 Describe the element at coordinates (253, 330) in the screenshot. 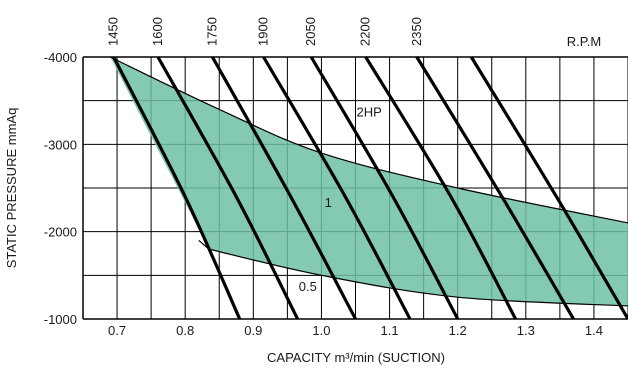

I see `x-tick-label: 0.9` at that location.